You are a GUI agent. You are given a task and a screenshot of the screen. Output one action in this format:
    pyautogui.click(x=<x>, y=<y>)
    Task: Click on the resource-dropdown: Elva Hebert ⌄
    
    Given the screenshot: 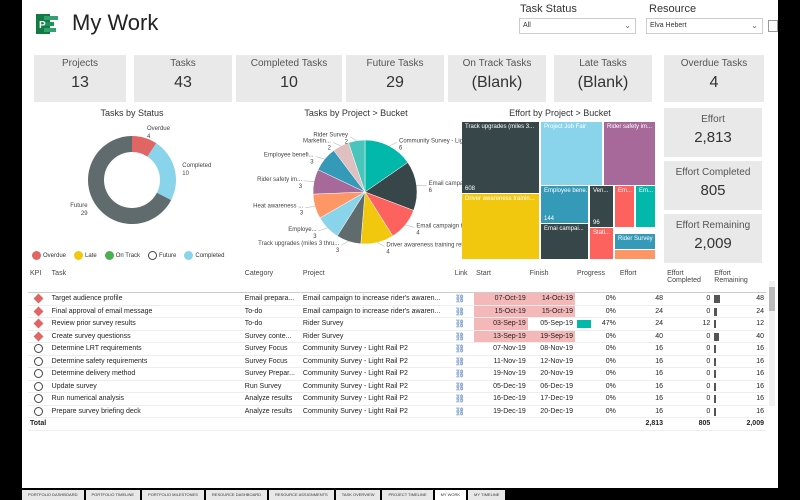 What is the action you would take?
    pyautogui.click(x=704, y=26)
    